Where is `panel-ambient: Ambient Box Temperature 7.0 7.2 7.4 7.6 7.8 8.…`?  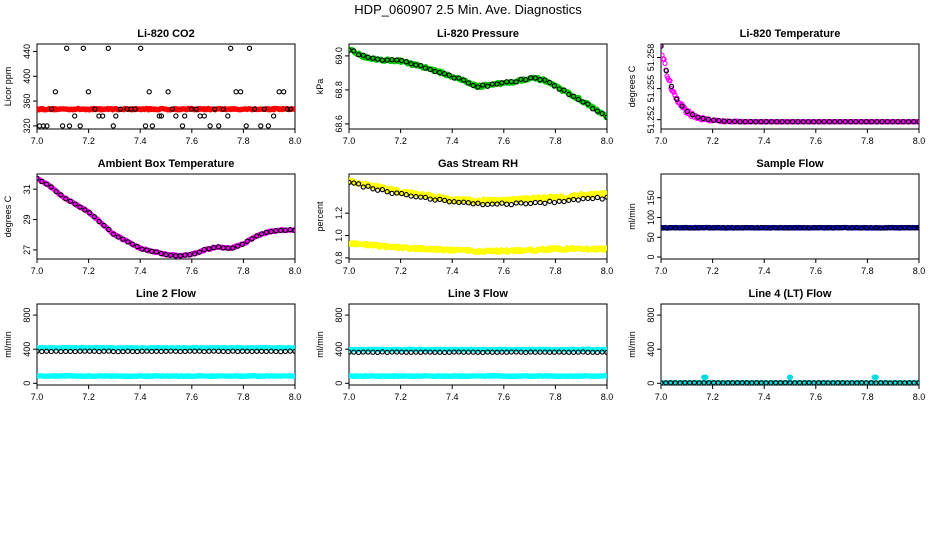
panel-ambient: Ambient Box Temperature 7.0 7.2 7.4 7.6 7.8 8.… is located at coordinates (152, 217).